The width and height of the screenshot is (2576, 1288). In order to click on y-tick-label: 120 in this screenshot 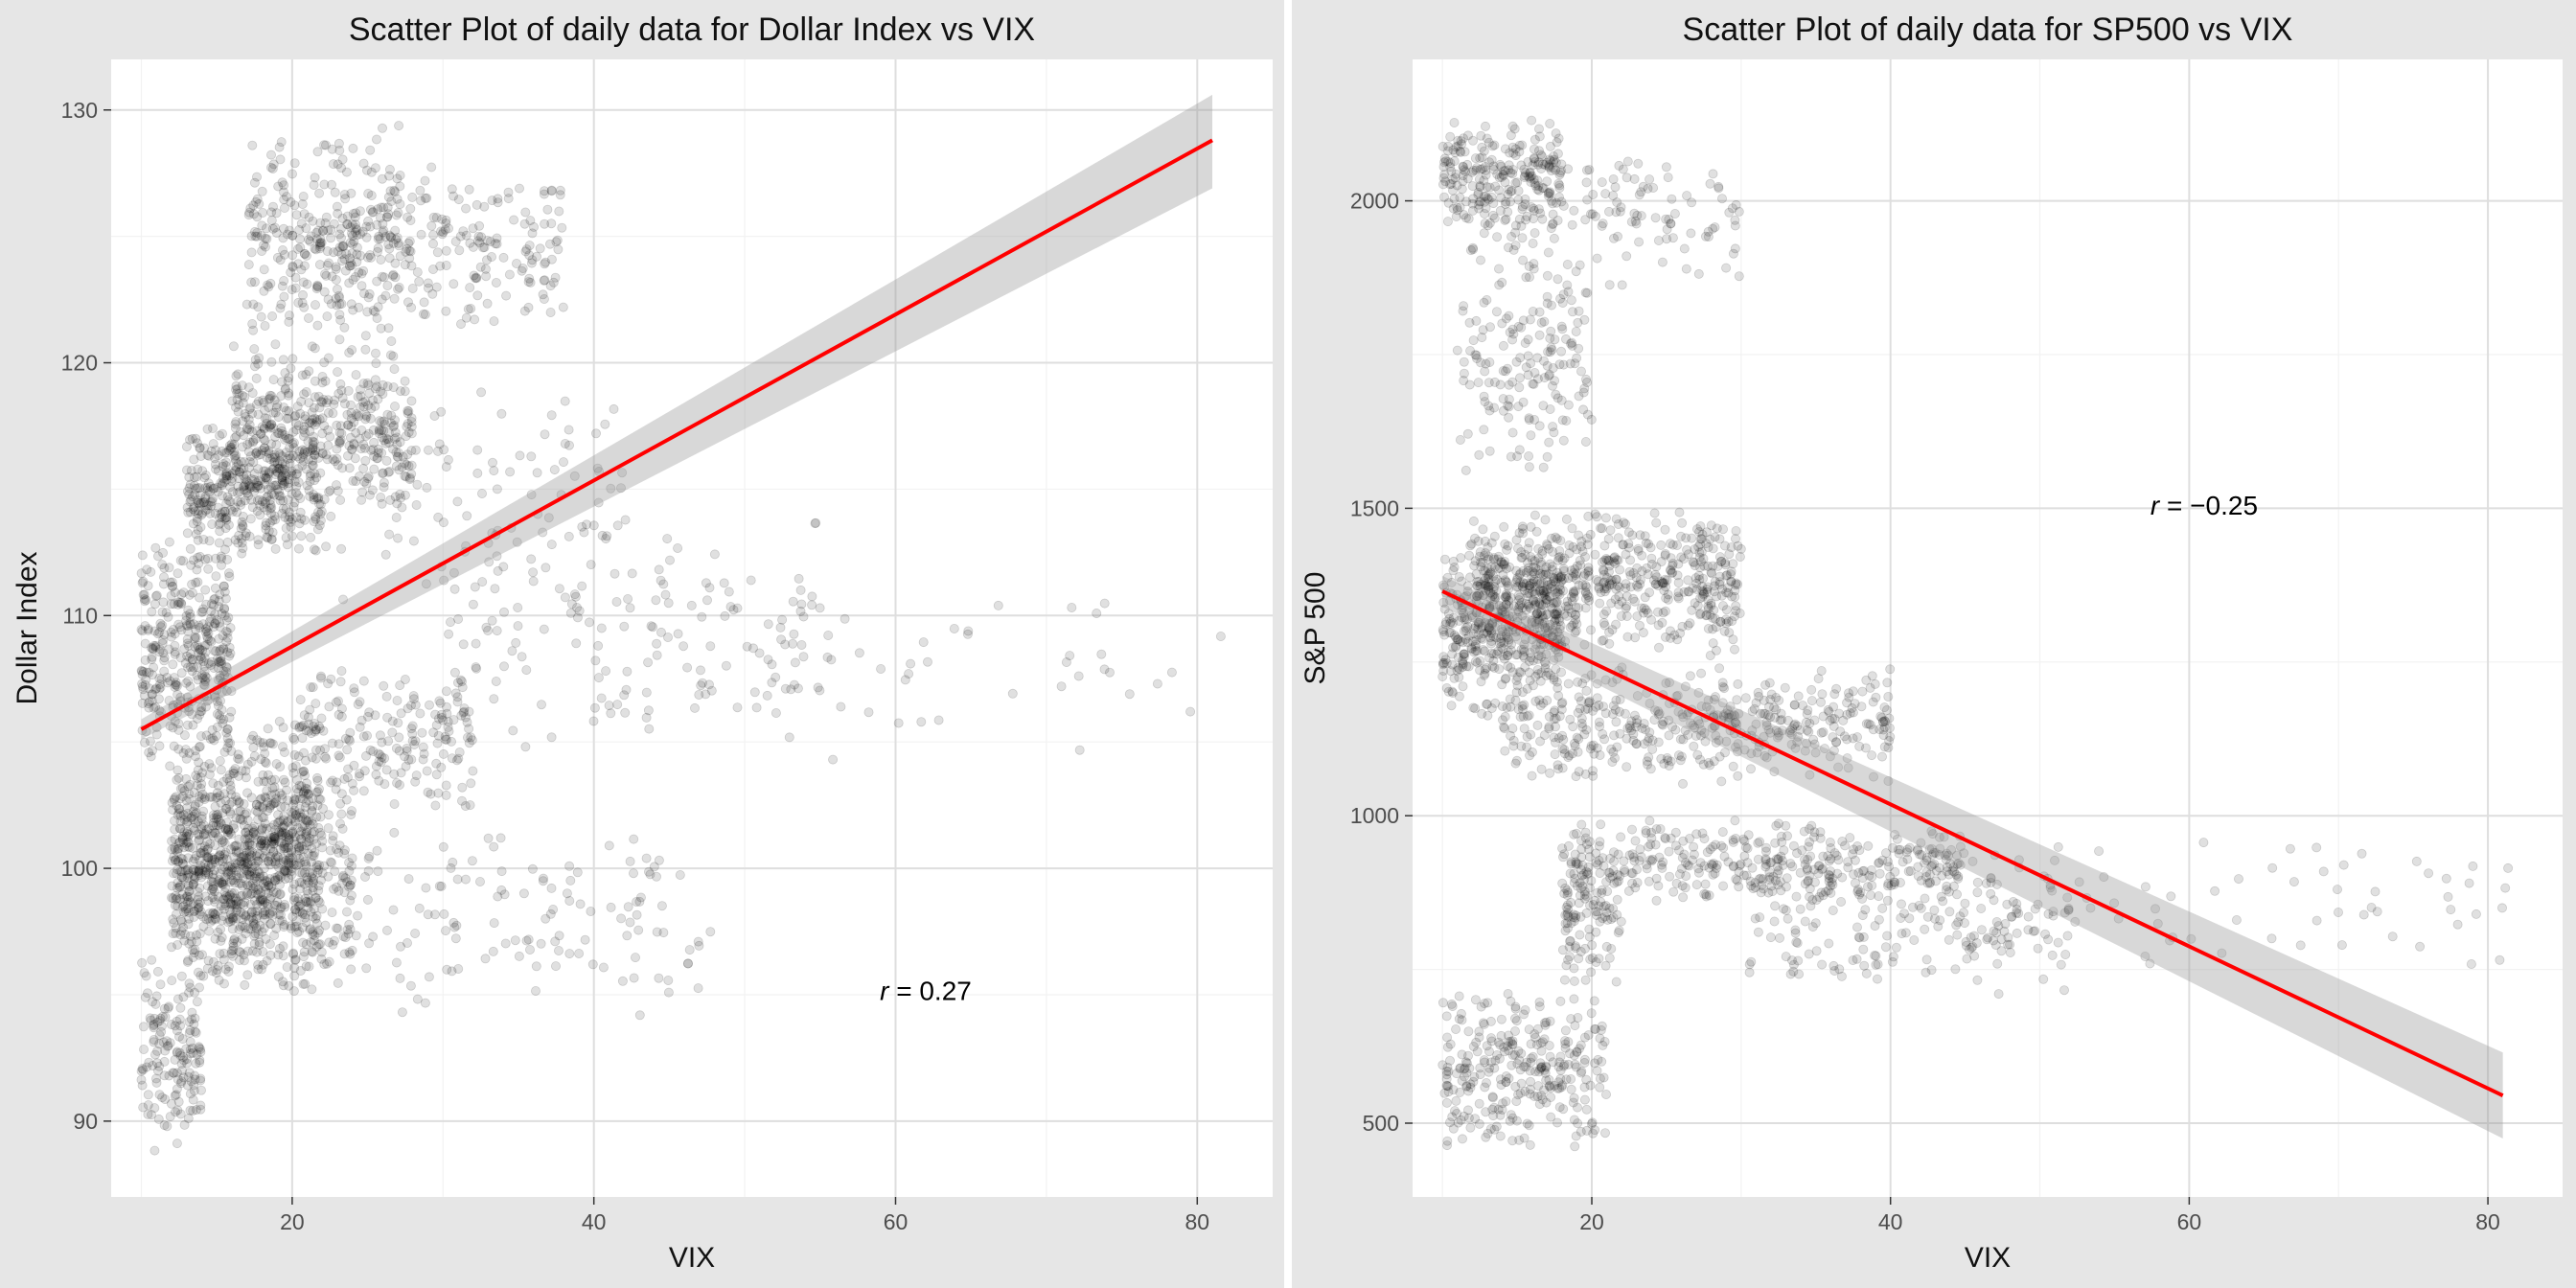, I will do `click(79, 363)`.